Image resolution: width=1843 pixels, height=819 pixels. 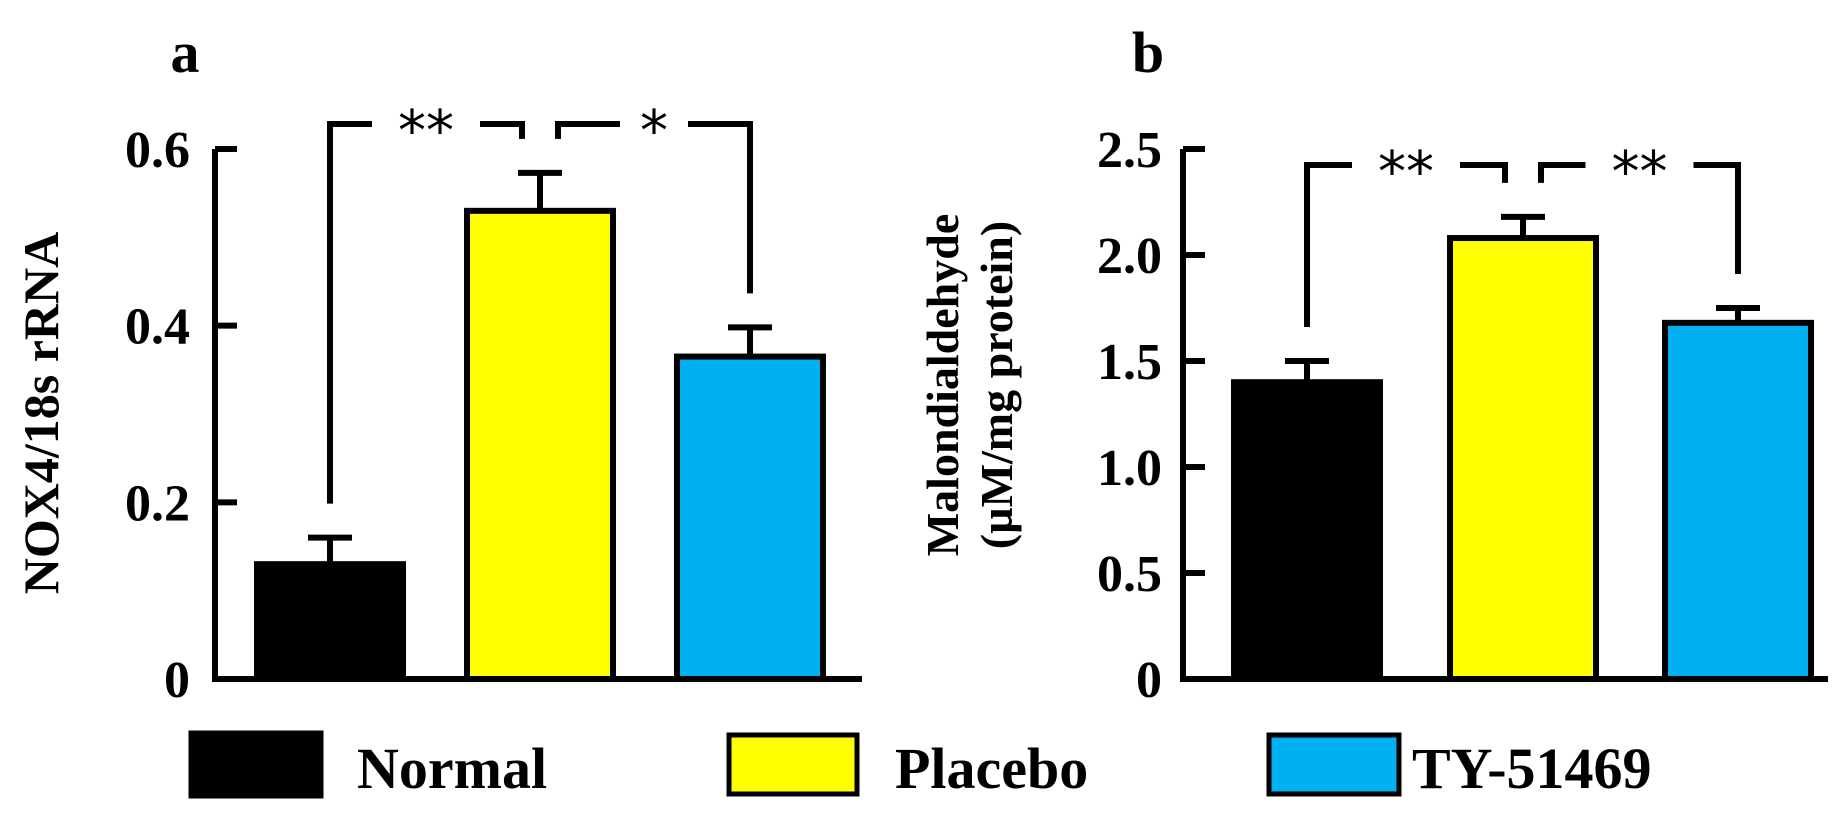 I want to click on panel-b-y-axis-label-line1: Malondialdehyde, so click(x=942, y=385).